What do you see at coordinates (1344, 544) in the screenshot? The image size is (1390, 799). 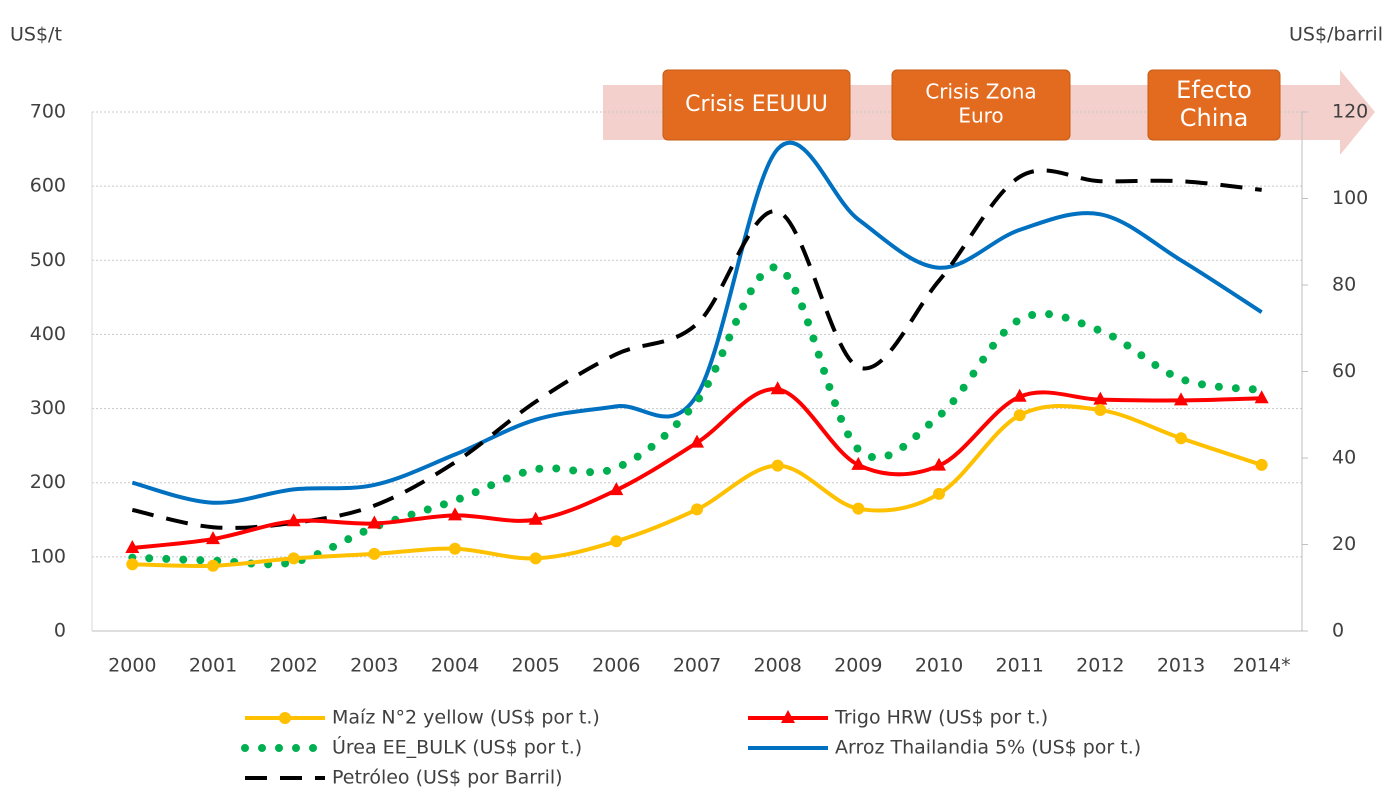 I see `y2-tick-label: 20` at bounding box center [1344, 544].